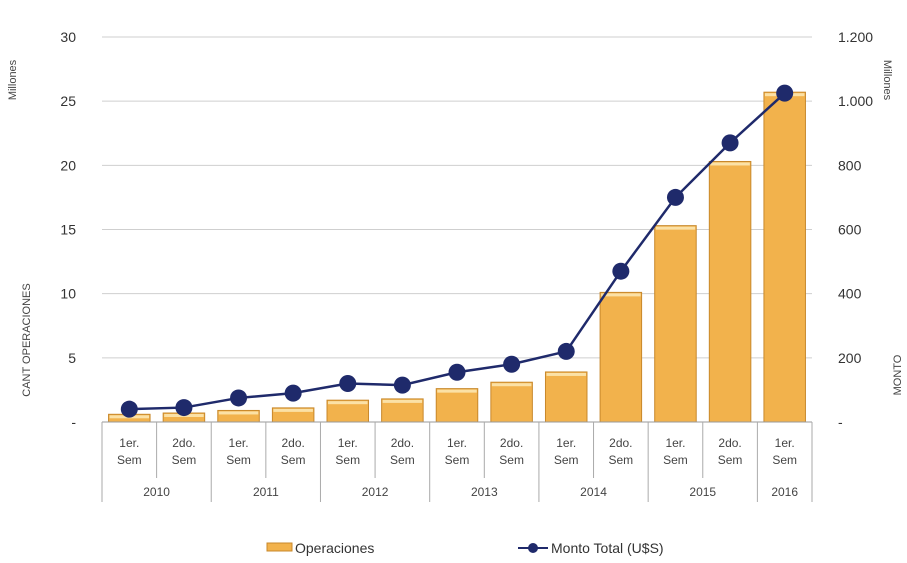  Describe the element at coordinates (855, 101) in the screenshot. I see `y-tick-label-right: 1.000` at that location.